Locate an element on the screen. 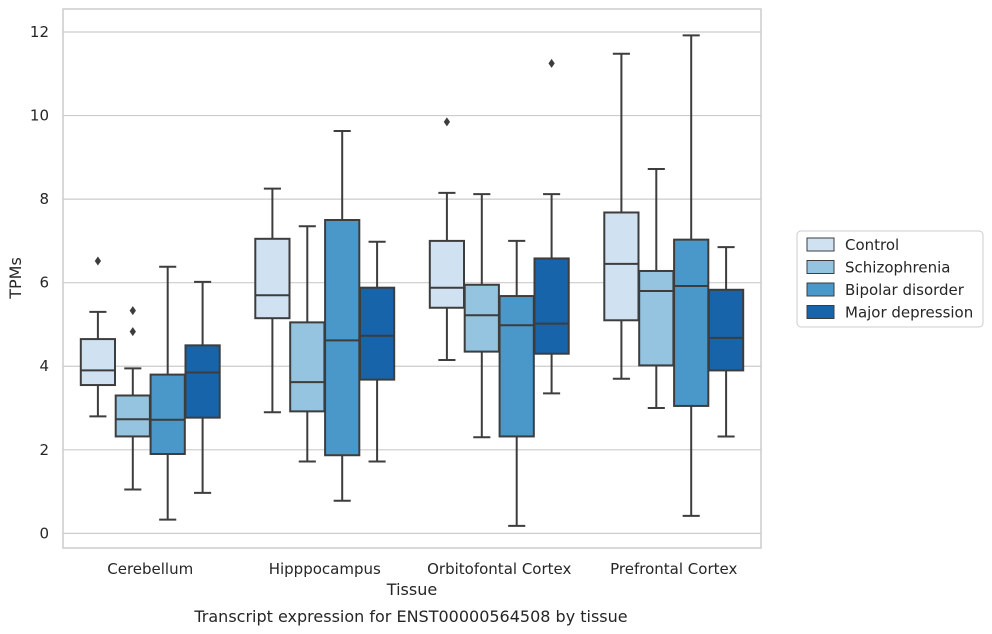 The width and height of the screenshot is (992, 634). y-tick-label: 6 is located at coordinates (44, 283).